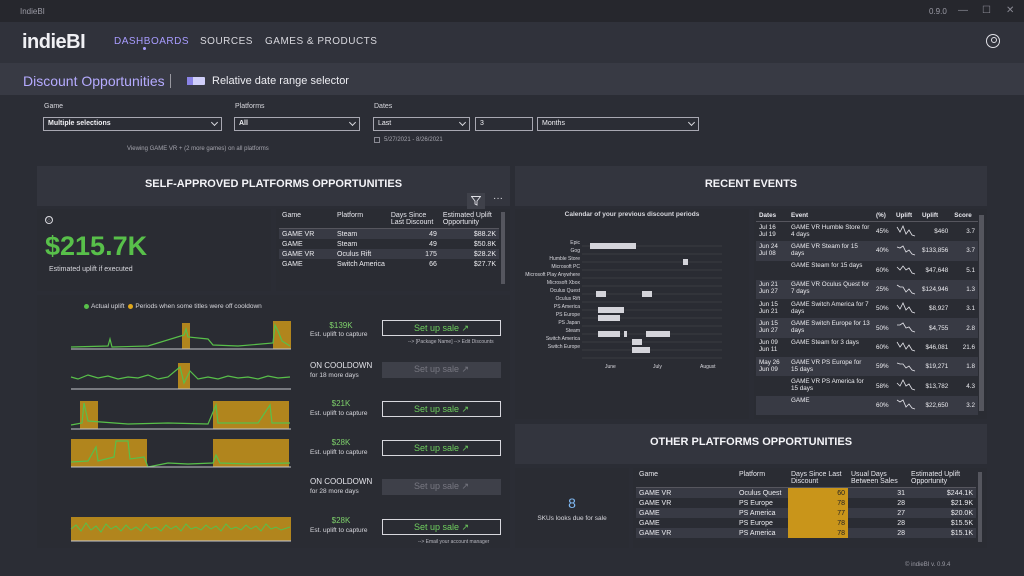 This screenshot has height=576, width=1024. Describe the element at coordinates (341, 481) in the screenshot. I see `row5-cooldown-title: ON COOLDOWN` at that location.